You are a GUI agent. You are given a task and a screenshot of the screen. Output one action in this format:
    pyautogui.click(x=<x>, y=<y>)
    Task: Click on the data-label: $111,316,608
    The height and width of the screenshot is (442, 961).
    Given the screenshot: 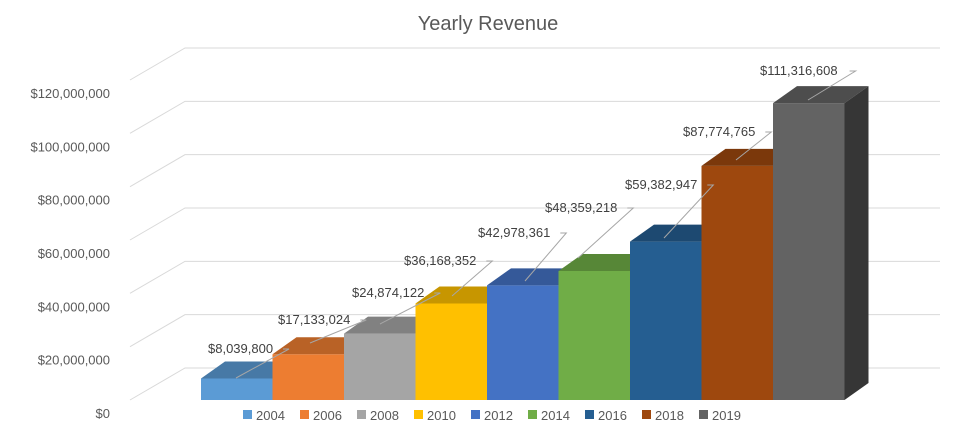 What is the action you would take?
    pyautogui.click(x=799, y=70)
    